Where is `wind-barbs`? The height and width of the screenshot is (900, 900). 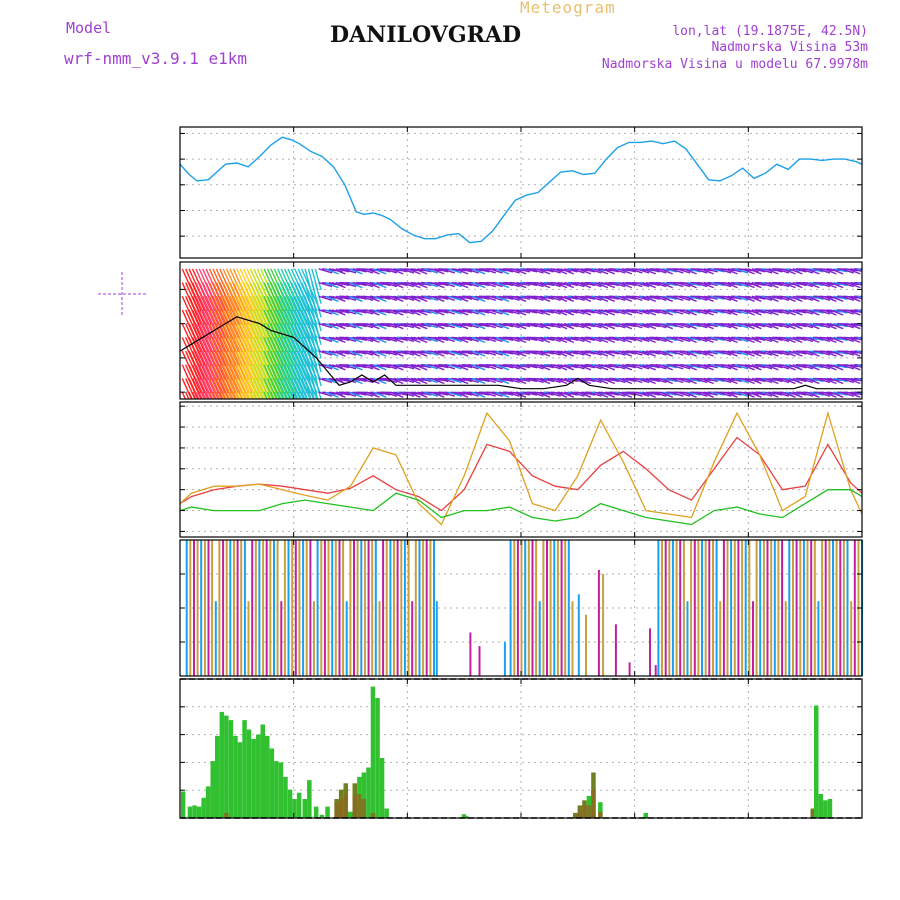
wind-barbs is located at coordinates (521, 333).